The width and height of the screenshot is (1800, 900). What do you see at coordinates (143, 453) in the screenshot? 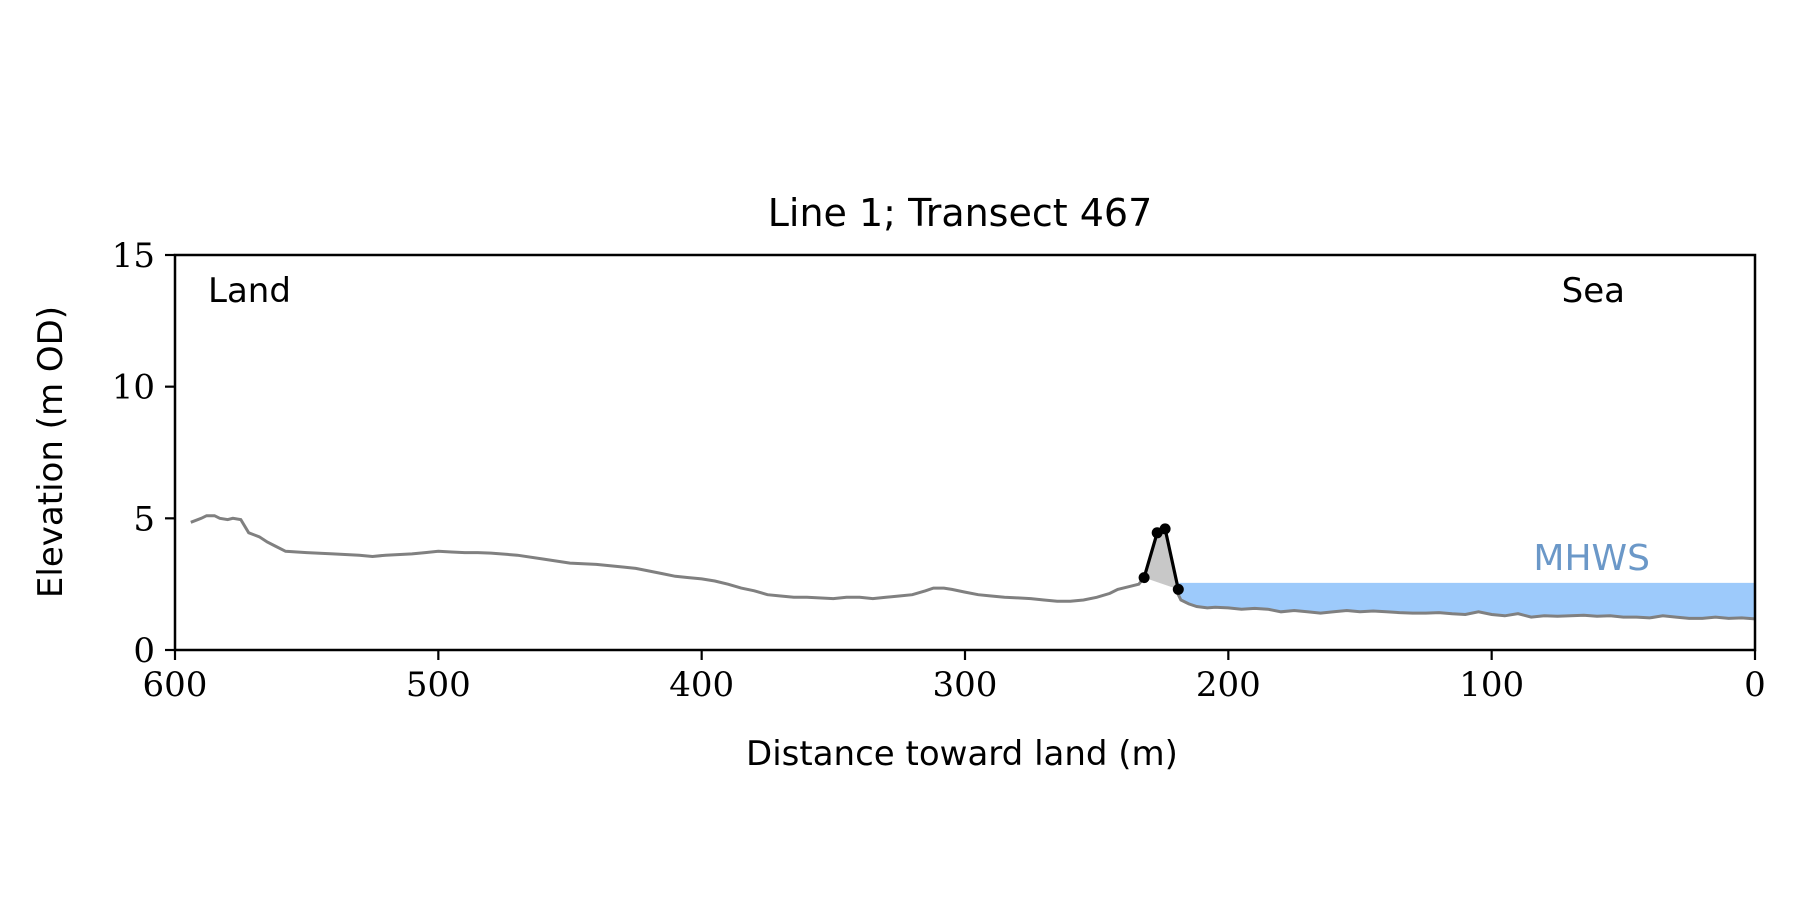
I see `y-axis: 0 5 10 15` at bounding box center [143, 453].